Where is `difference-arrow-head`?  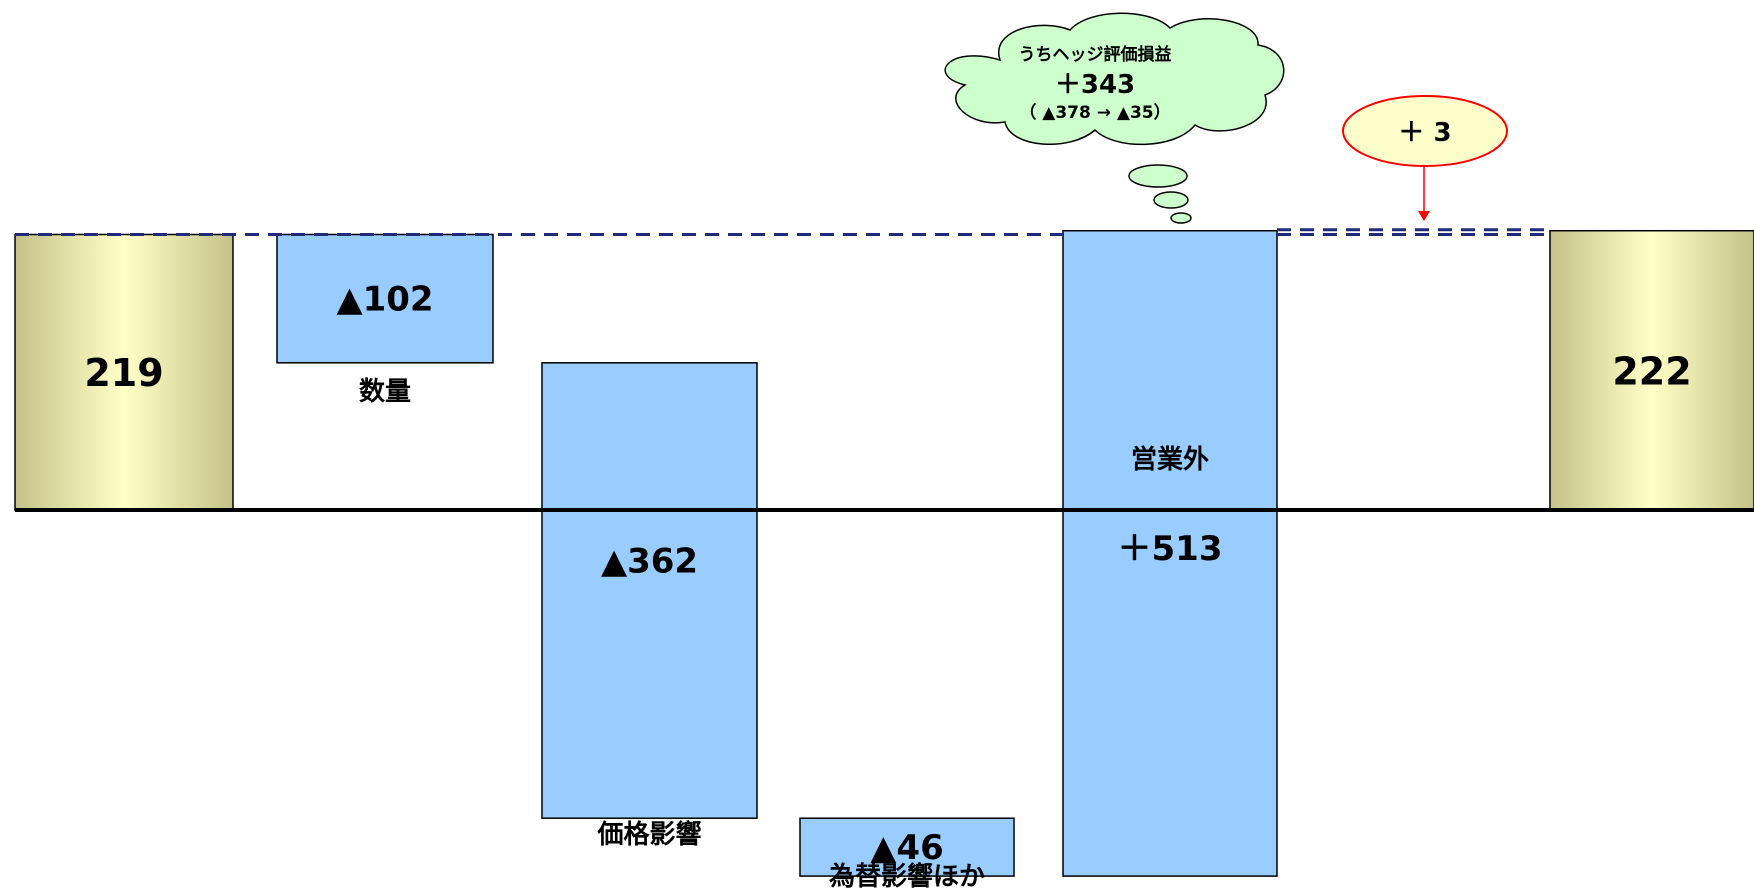 difference-arrow-head is located at coordinates (1424, 216).